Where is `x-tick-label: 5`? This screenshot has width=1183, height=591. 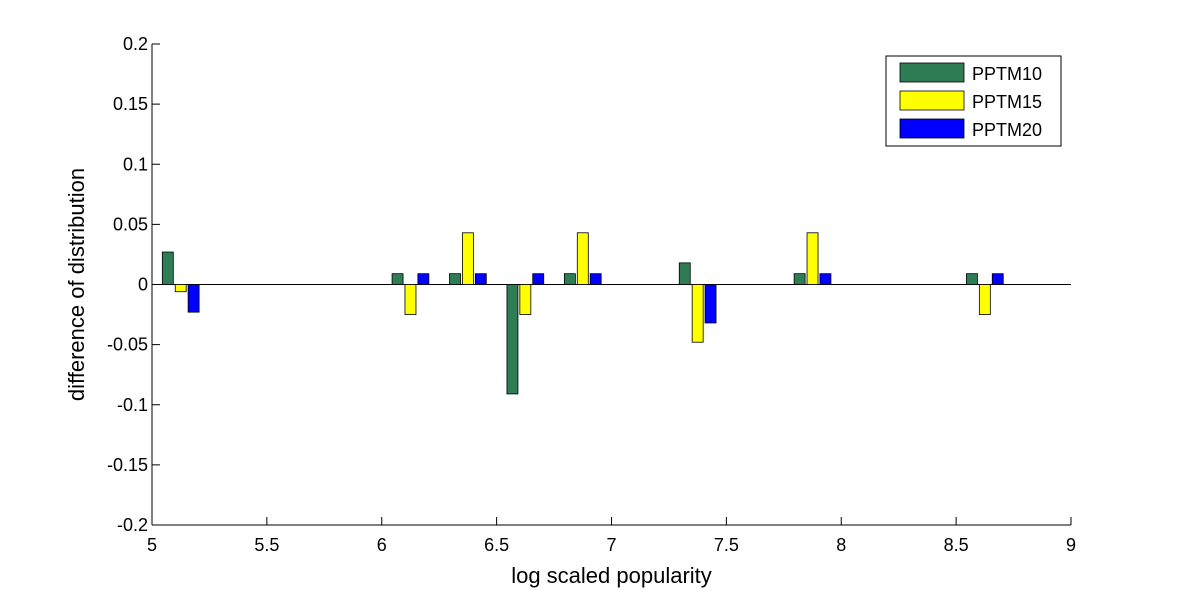
x-tick-label: 5 is located at coordinates (152, 545).